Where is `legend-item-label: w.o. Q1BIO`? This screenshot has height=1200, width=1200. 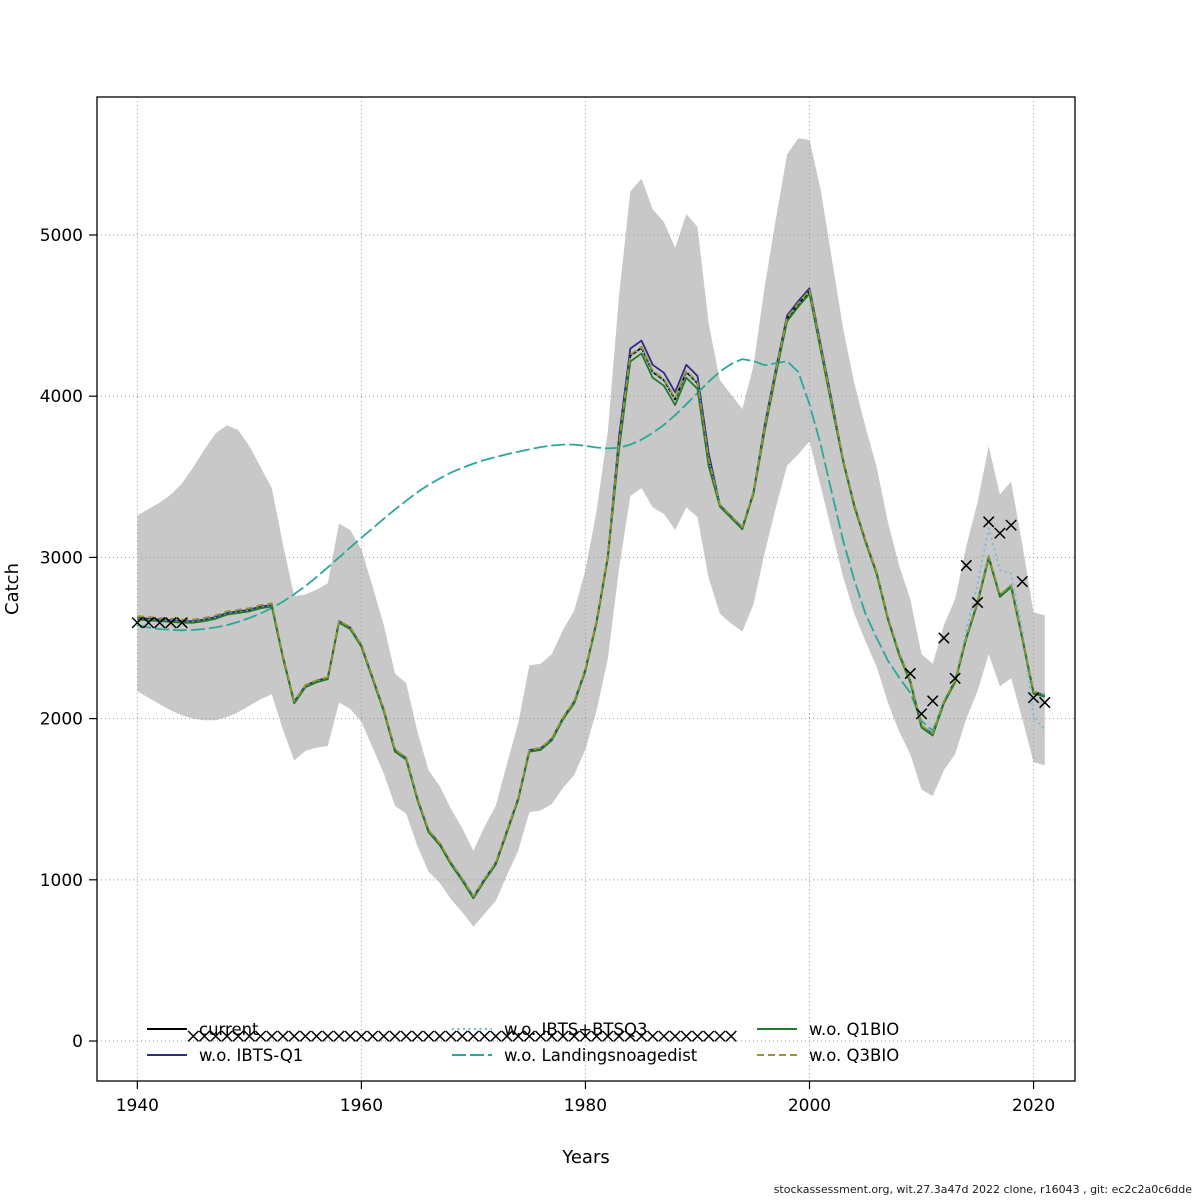 legend-item-label: w.o. Q1BIO is located at coordinates (854, 1029).